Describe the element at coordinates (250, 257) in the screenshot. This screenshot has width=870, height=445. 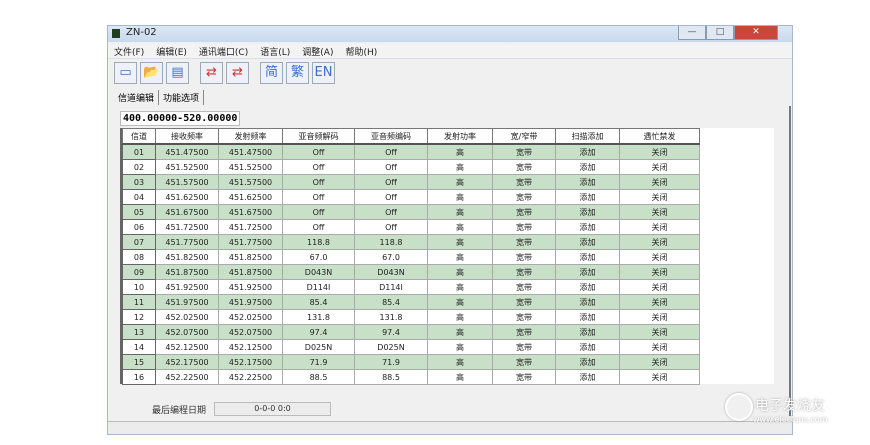
I see `table-cell: 451.82500` at that location.